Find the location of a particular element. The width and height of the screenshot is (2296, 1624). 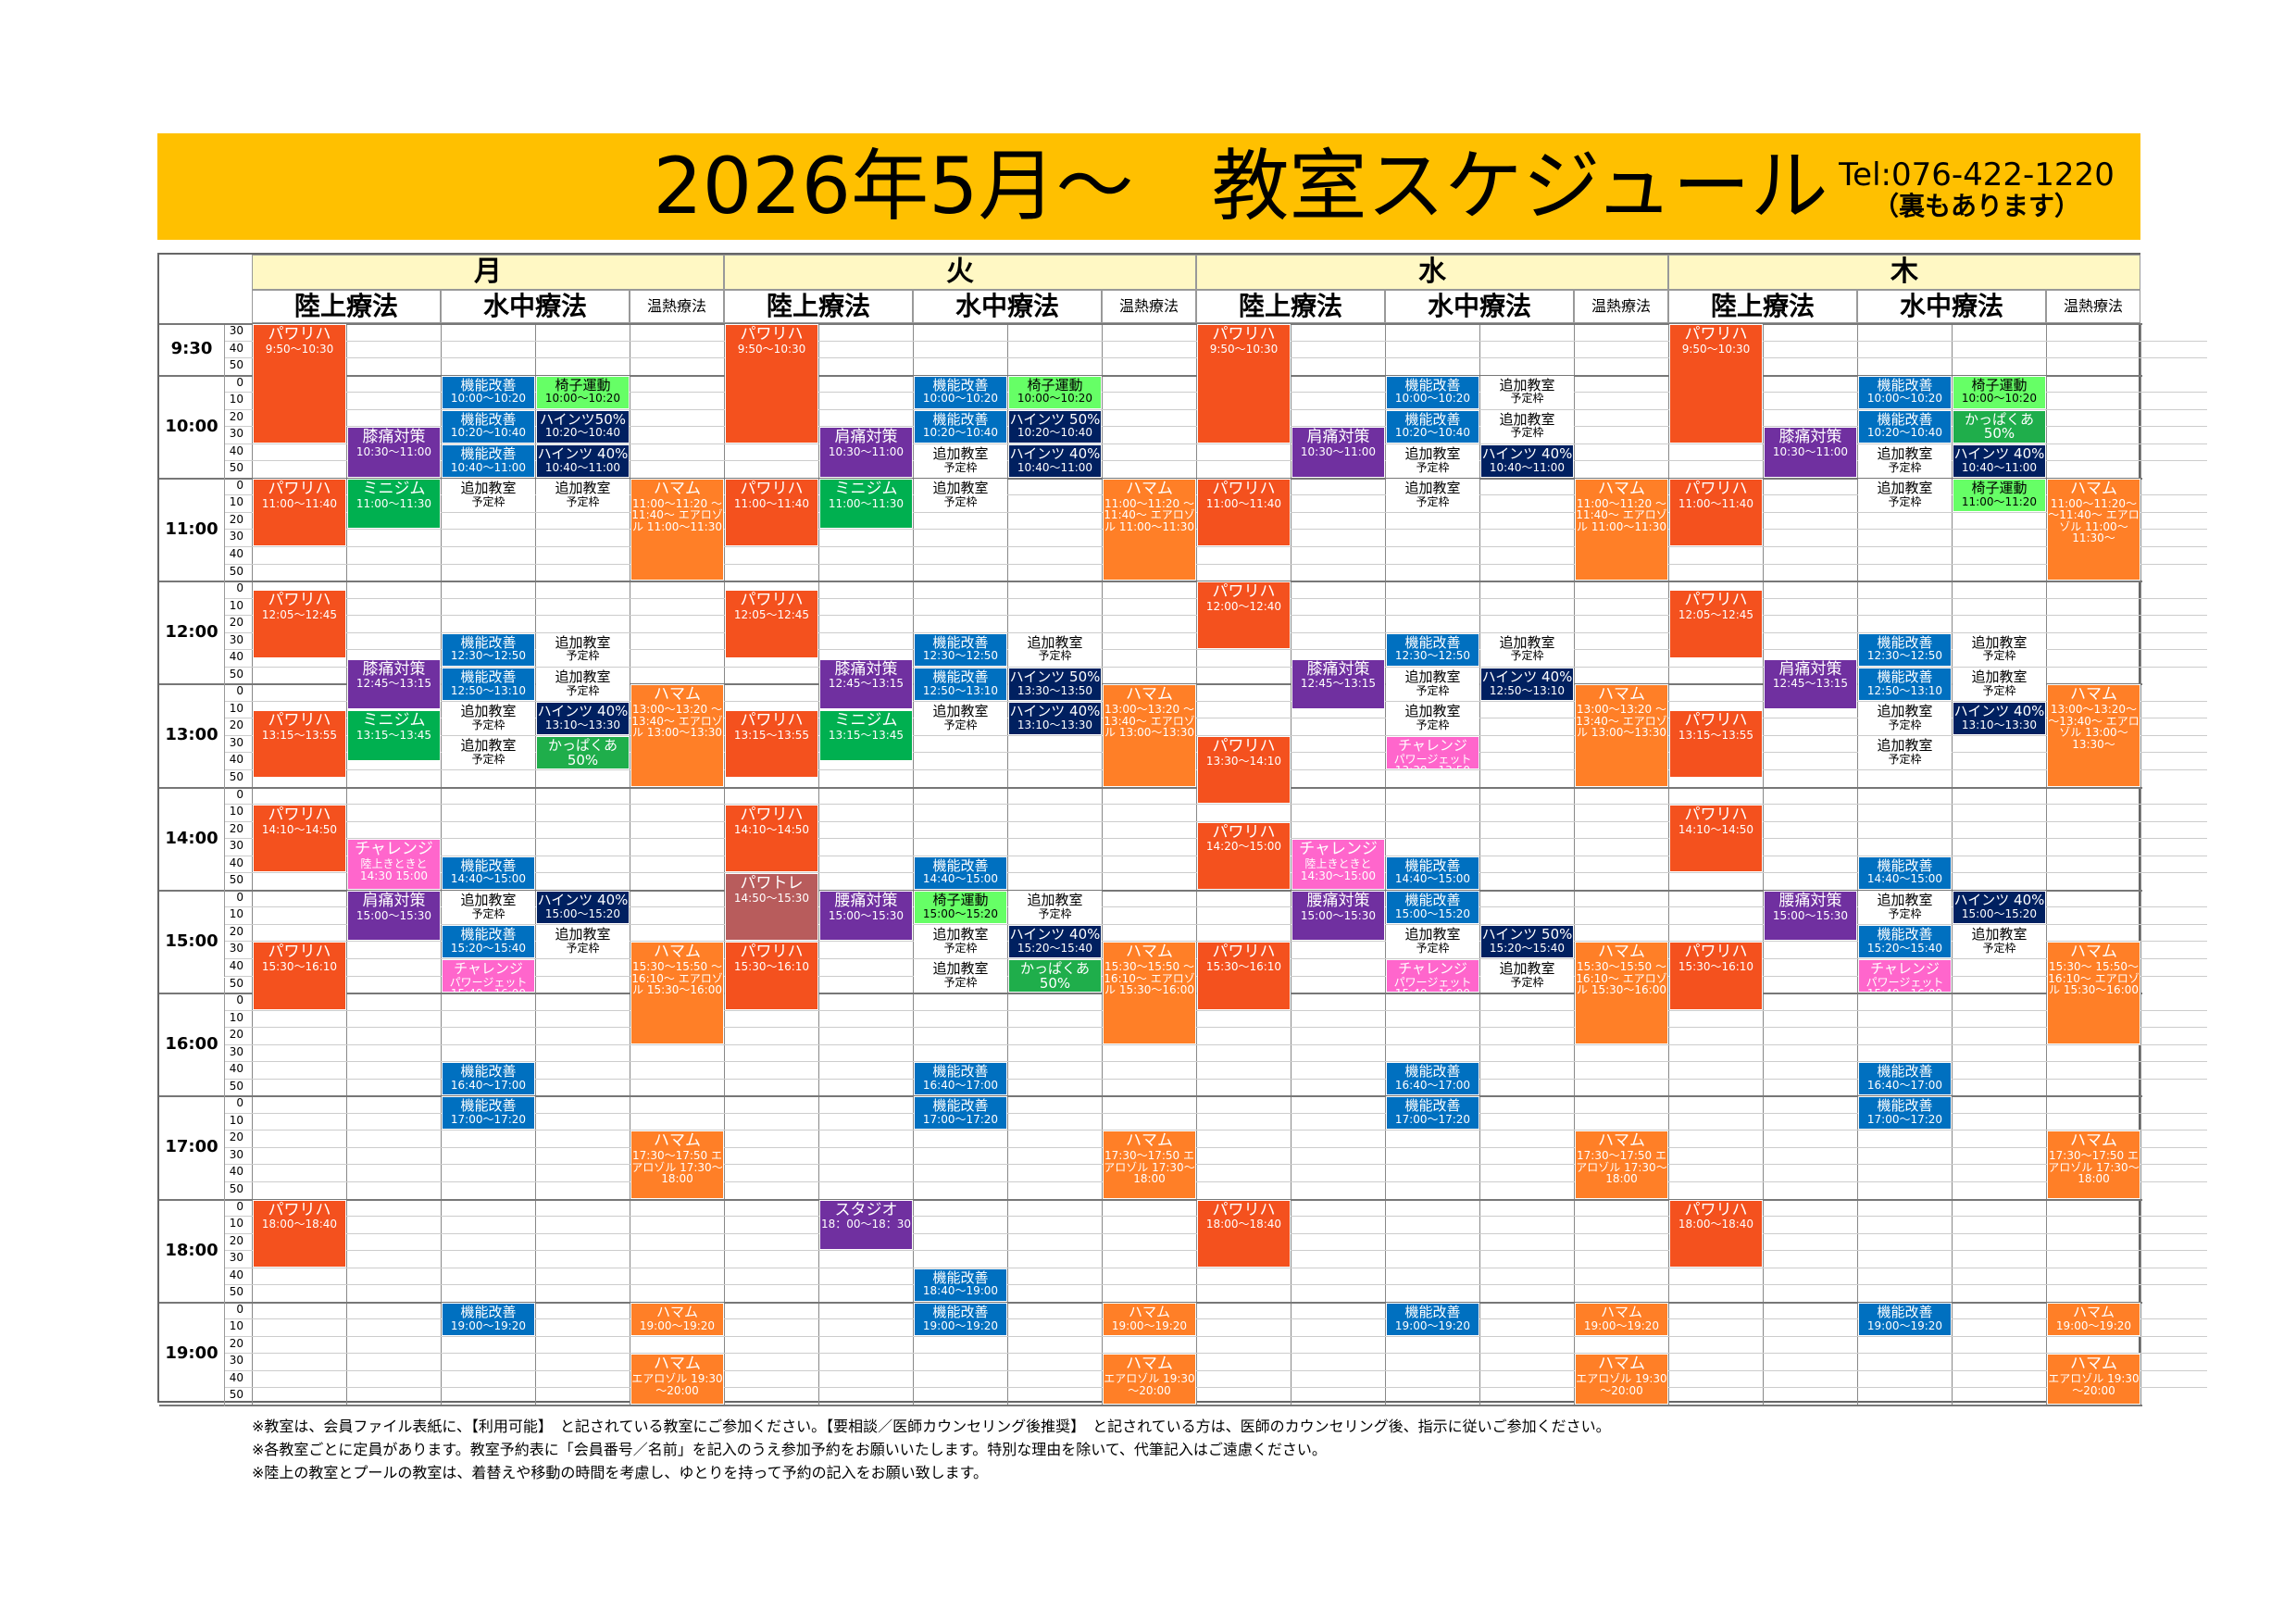

class-block: スタジオ 18：00～18：30 is located at coordinates (866, 1225).